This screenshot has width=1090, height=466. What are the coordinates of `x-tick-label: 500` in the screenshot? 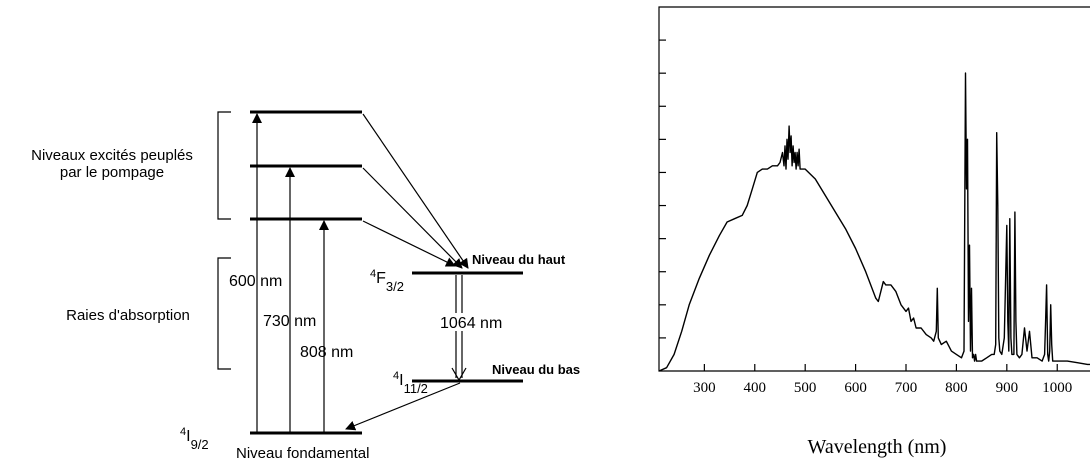 It's located at (805, 388).